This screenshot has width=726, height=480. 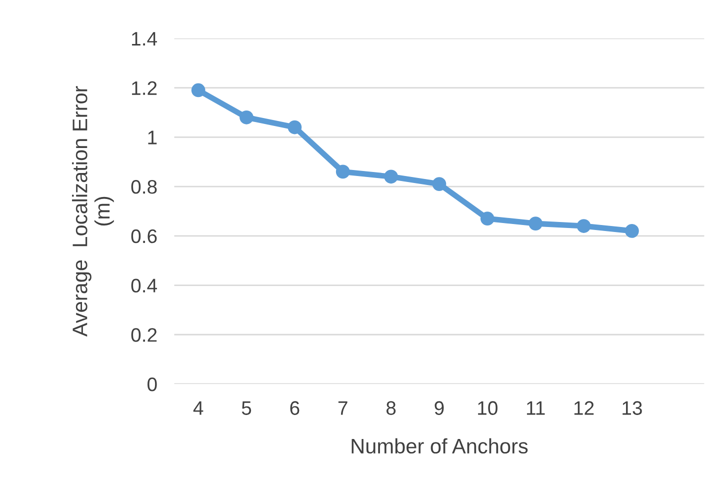 What do you see at coordinates (440, 446) in the screenshot?
I see `x-axis-title: Number of Anchors` at bounding box center [440, 446].